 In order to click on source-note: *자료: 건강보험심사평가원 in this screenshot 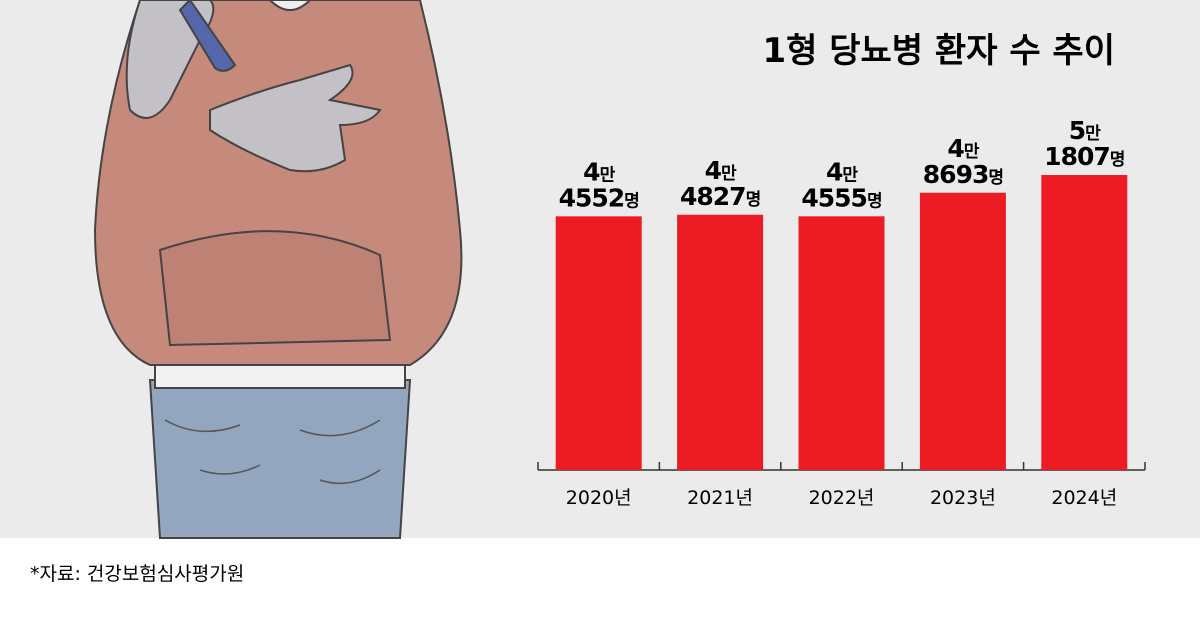, I will do `click(137, 574)`.